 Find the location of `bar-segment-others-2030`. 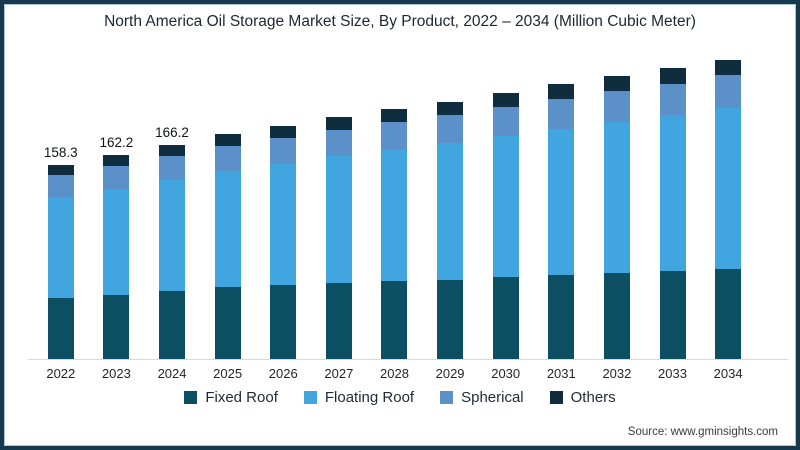

bar-segment-others-2030 is located at coordinates (505, 99).